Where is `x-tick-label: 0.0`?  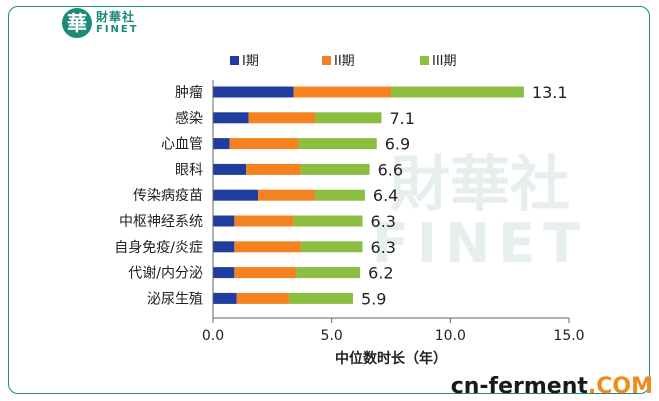
x-tick-label: 0.0 is located at coordinates (213, 336).